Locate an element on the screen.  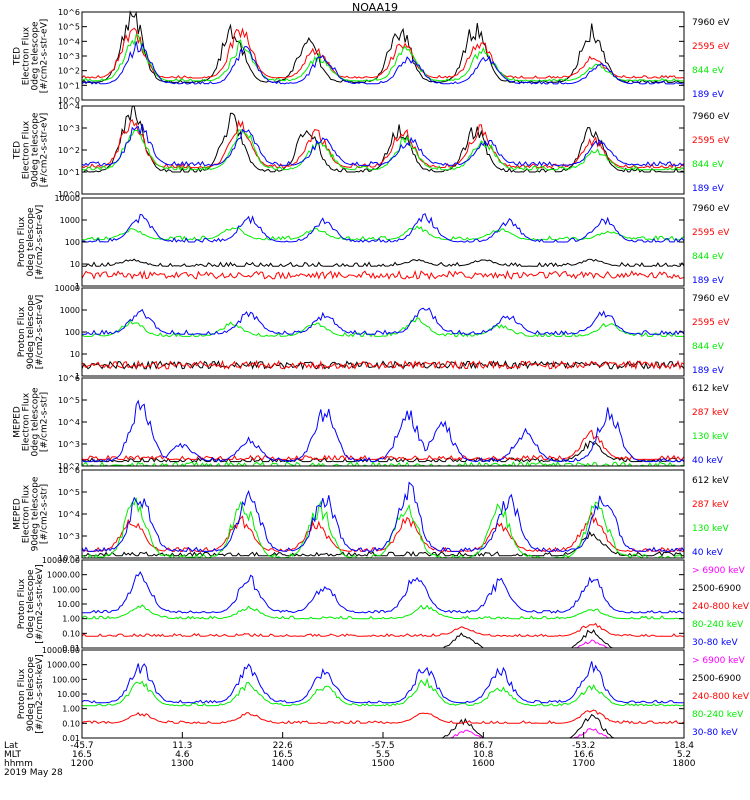
series-line-80-240-kev is located at coordinates (383, 612).